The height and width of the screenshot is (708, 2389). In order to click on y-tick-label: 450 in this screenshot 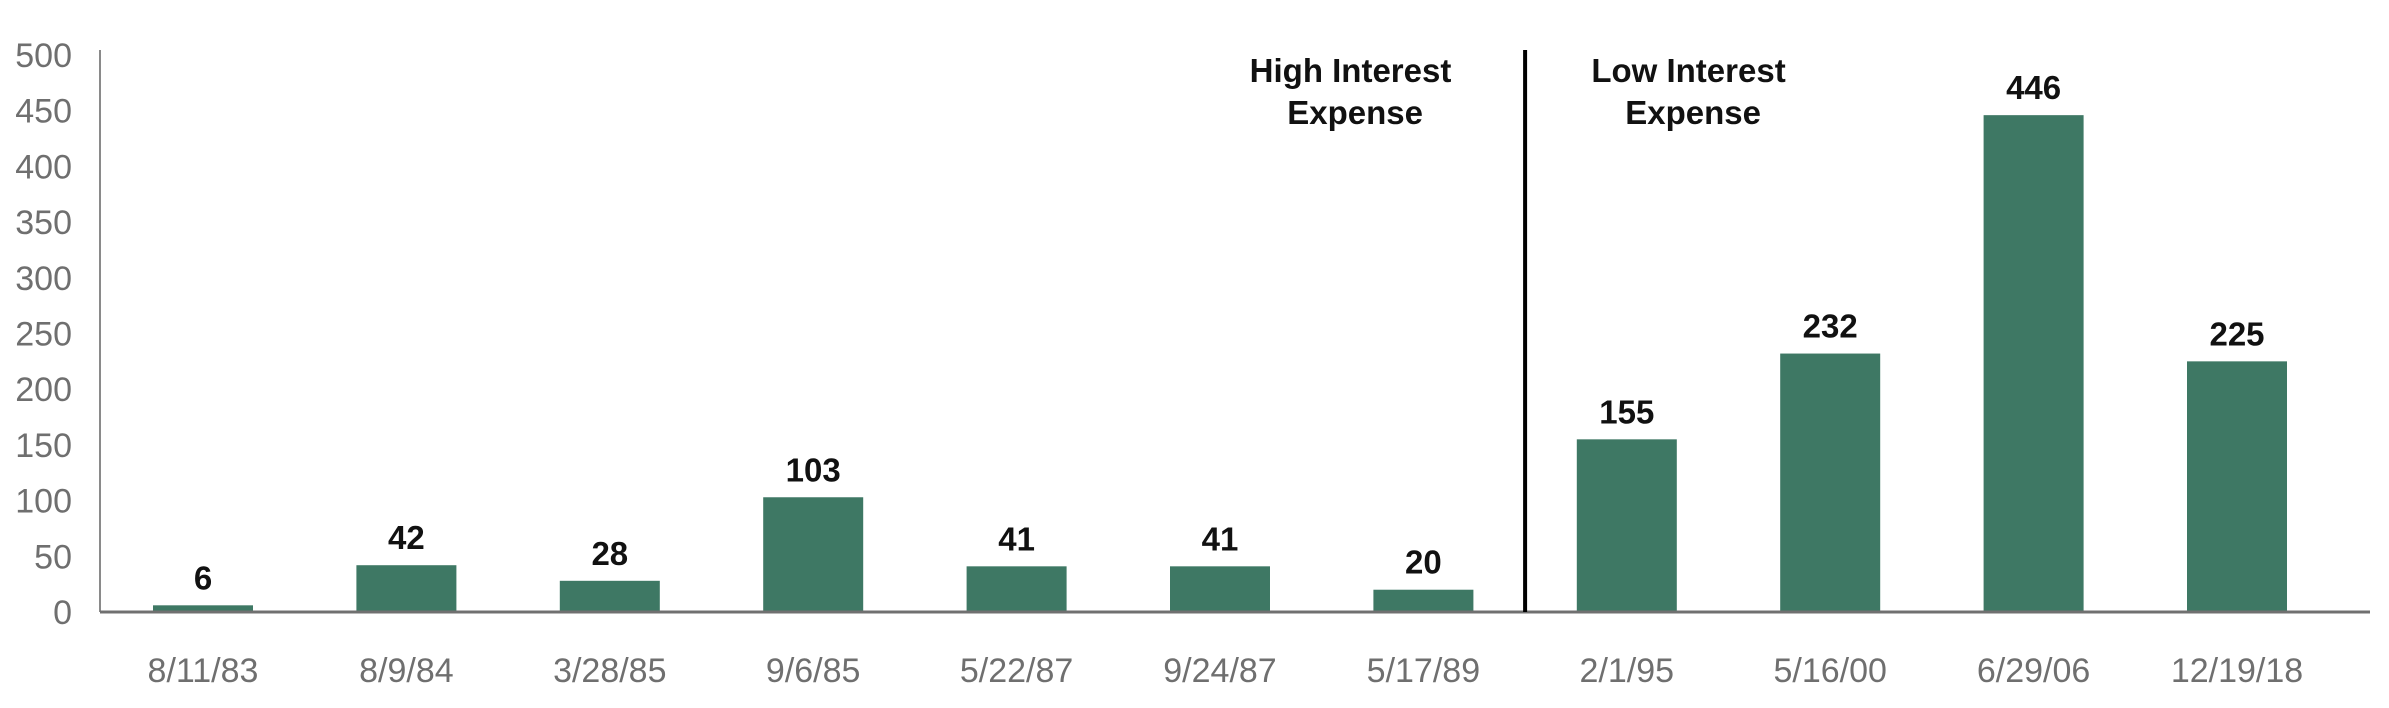, I will do `click(43, 112)`.